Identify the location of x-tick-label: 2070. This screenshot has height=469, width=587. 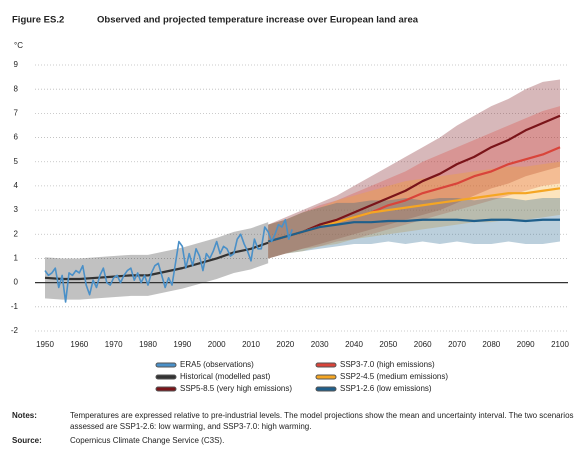
(457, 344).